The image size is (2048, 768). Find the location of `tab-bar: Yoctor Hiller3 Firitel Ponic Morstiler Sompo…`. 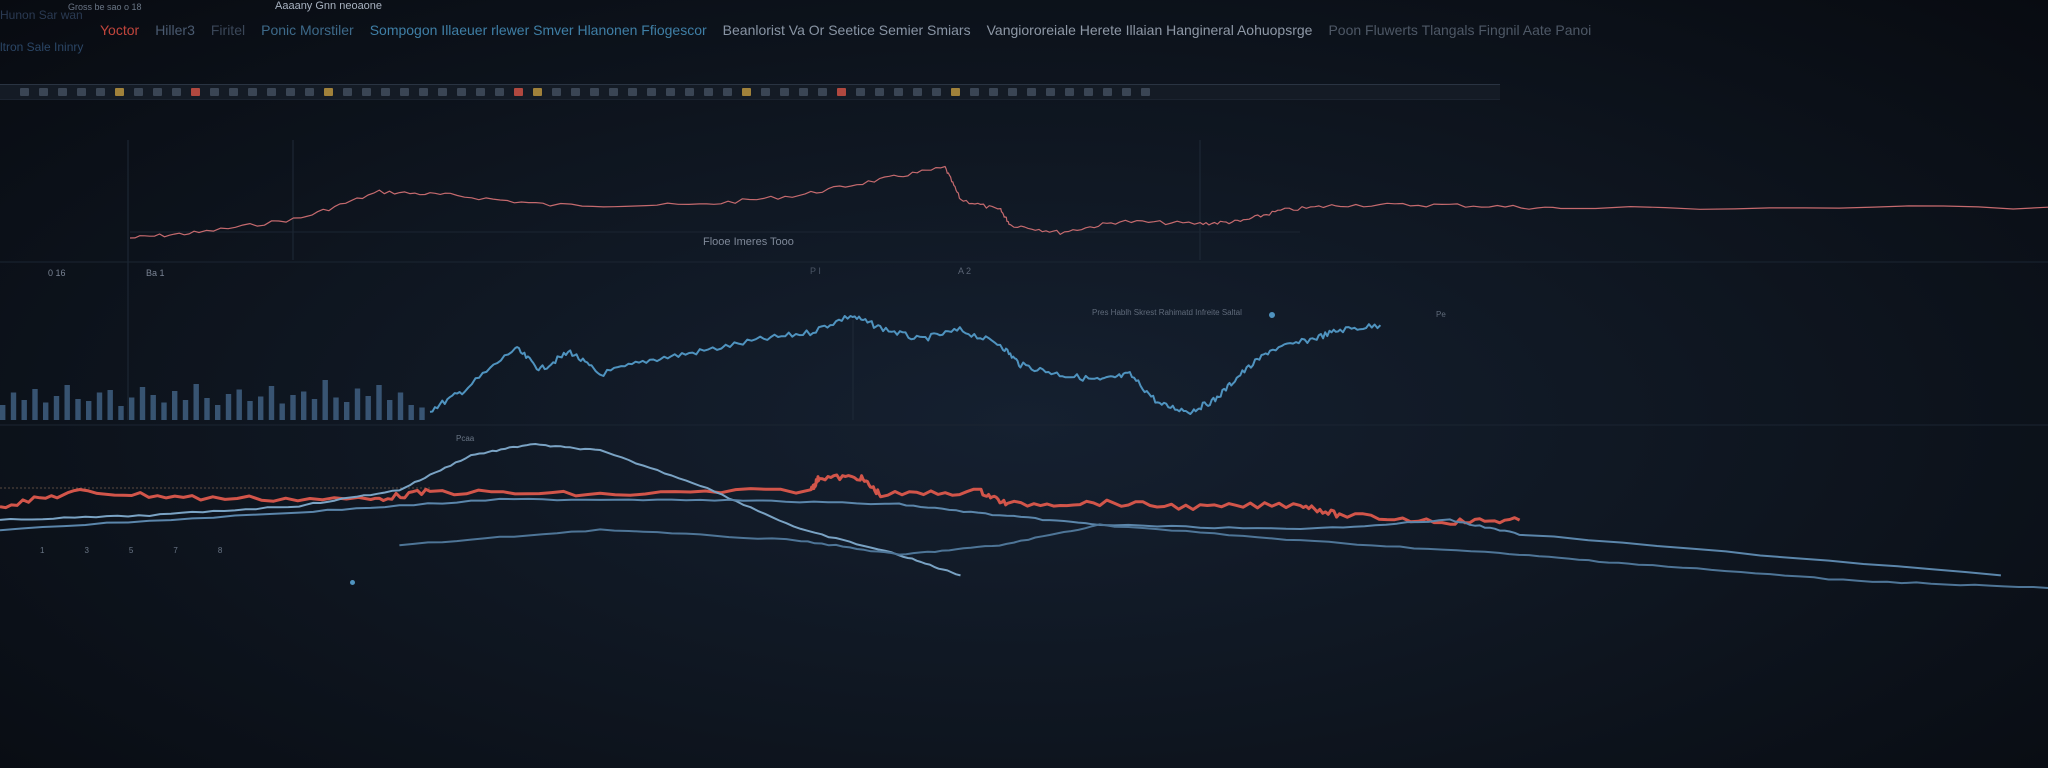

tab-bar: Yoctor Hiller3 Firitel Ponic Morstiler Sompo… is located at coordinates (845, 30).